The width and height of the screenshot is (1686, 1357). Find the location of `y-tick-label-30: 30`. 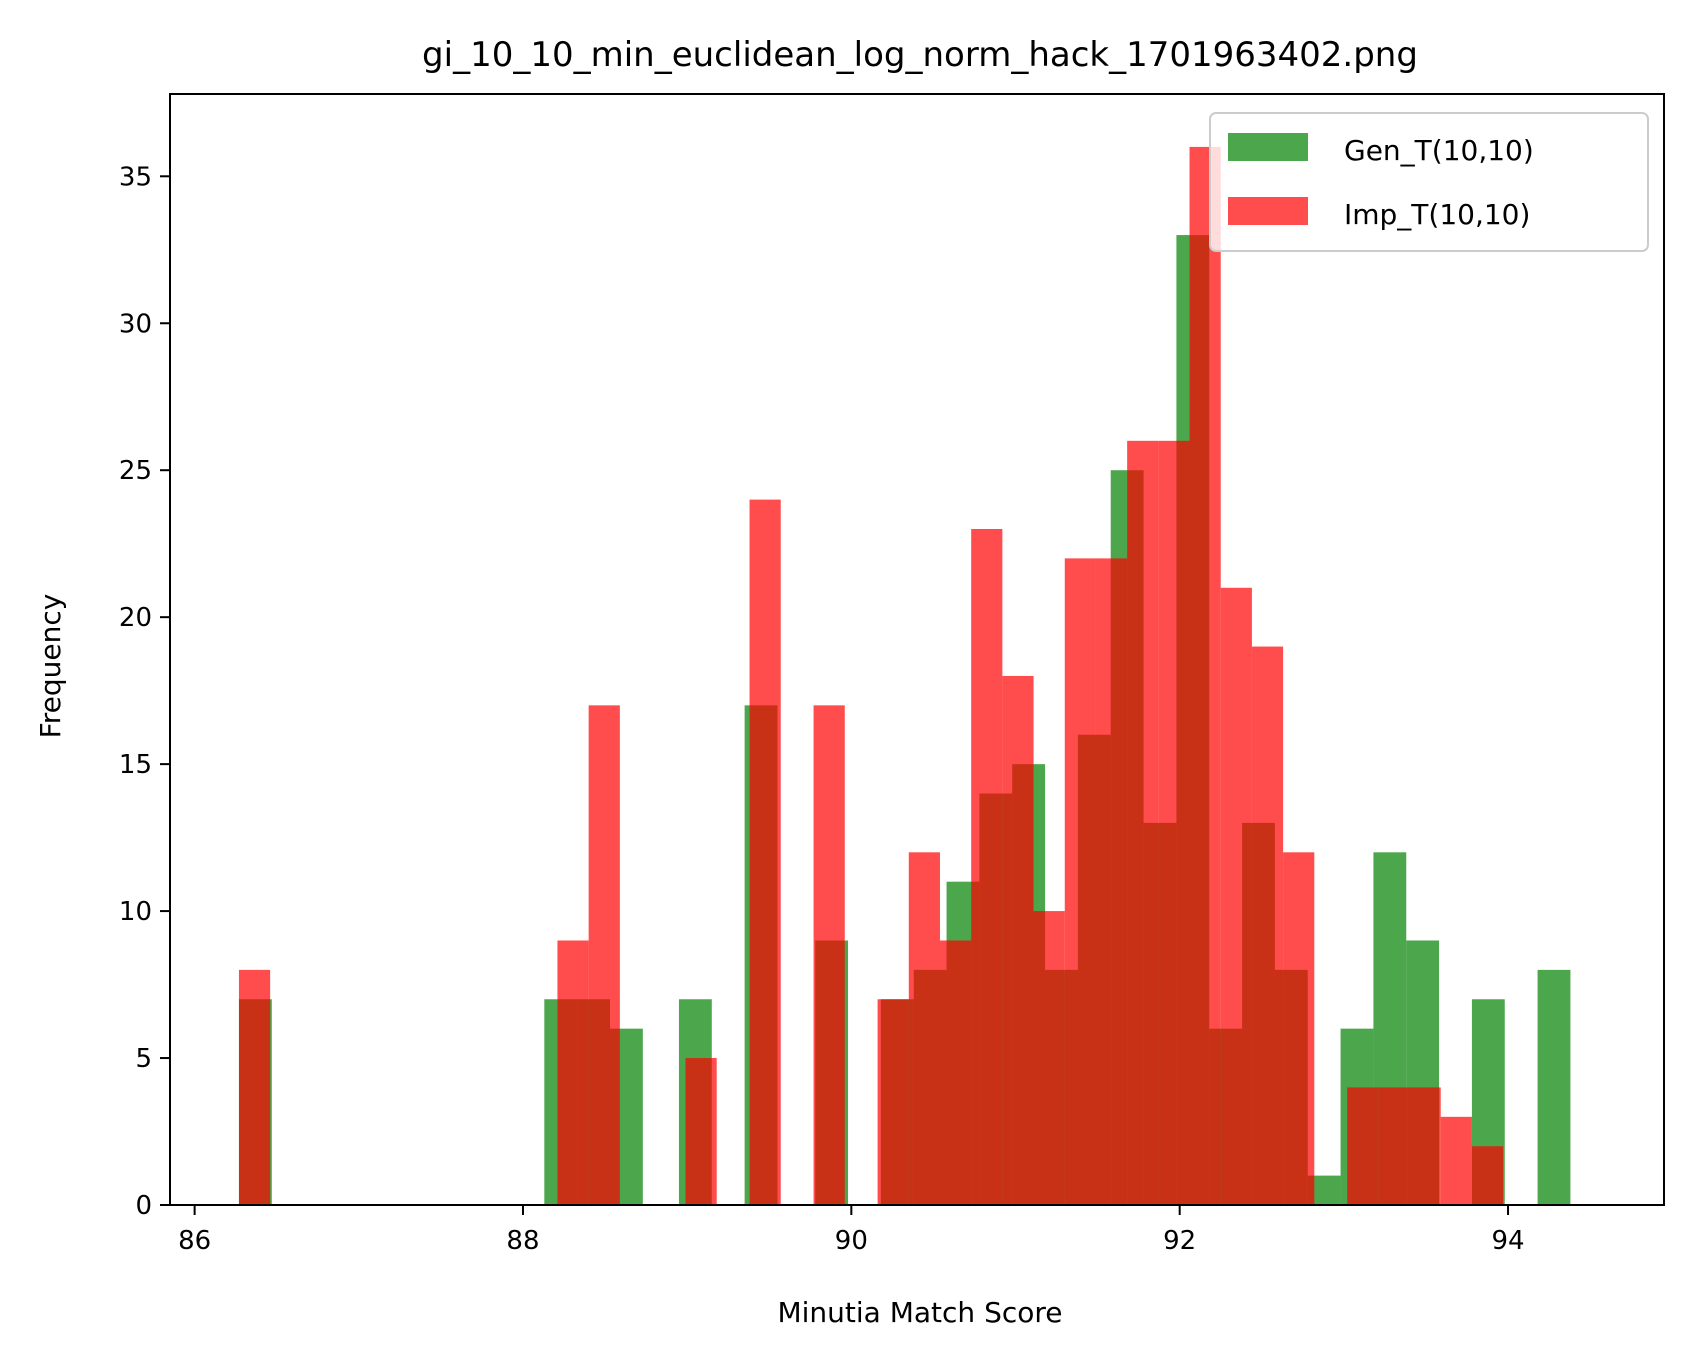

y-tick-label-30: 30 is located at coordinates (135, 324).